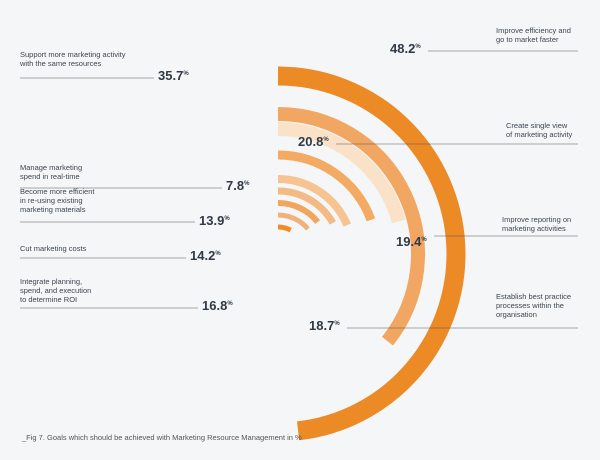 This screenshot has width=600, height=460. Describe the element at coordinates (533, 296) in the screenshot. I see `category-label-4-line-0: Establish best practice` at that location.